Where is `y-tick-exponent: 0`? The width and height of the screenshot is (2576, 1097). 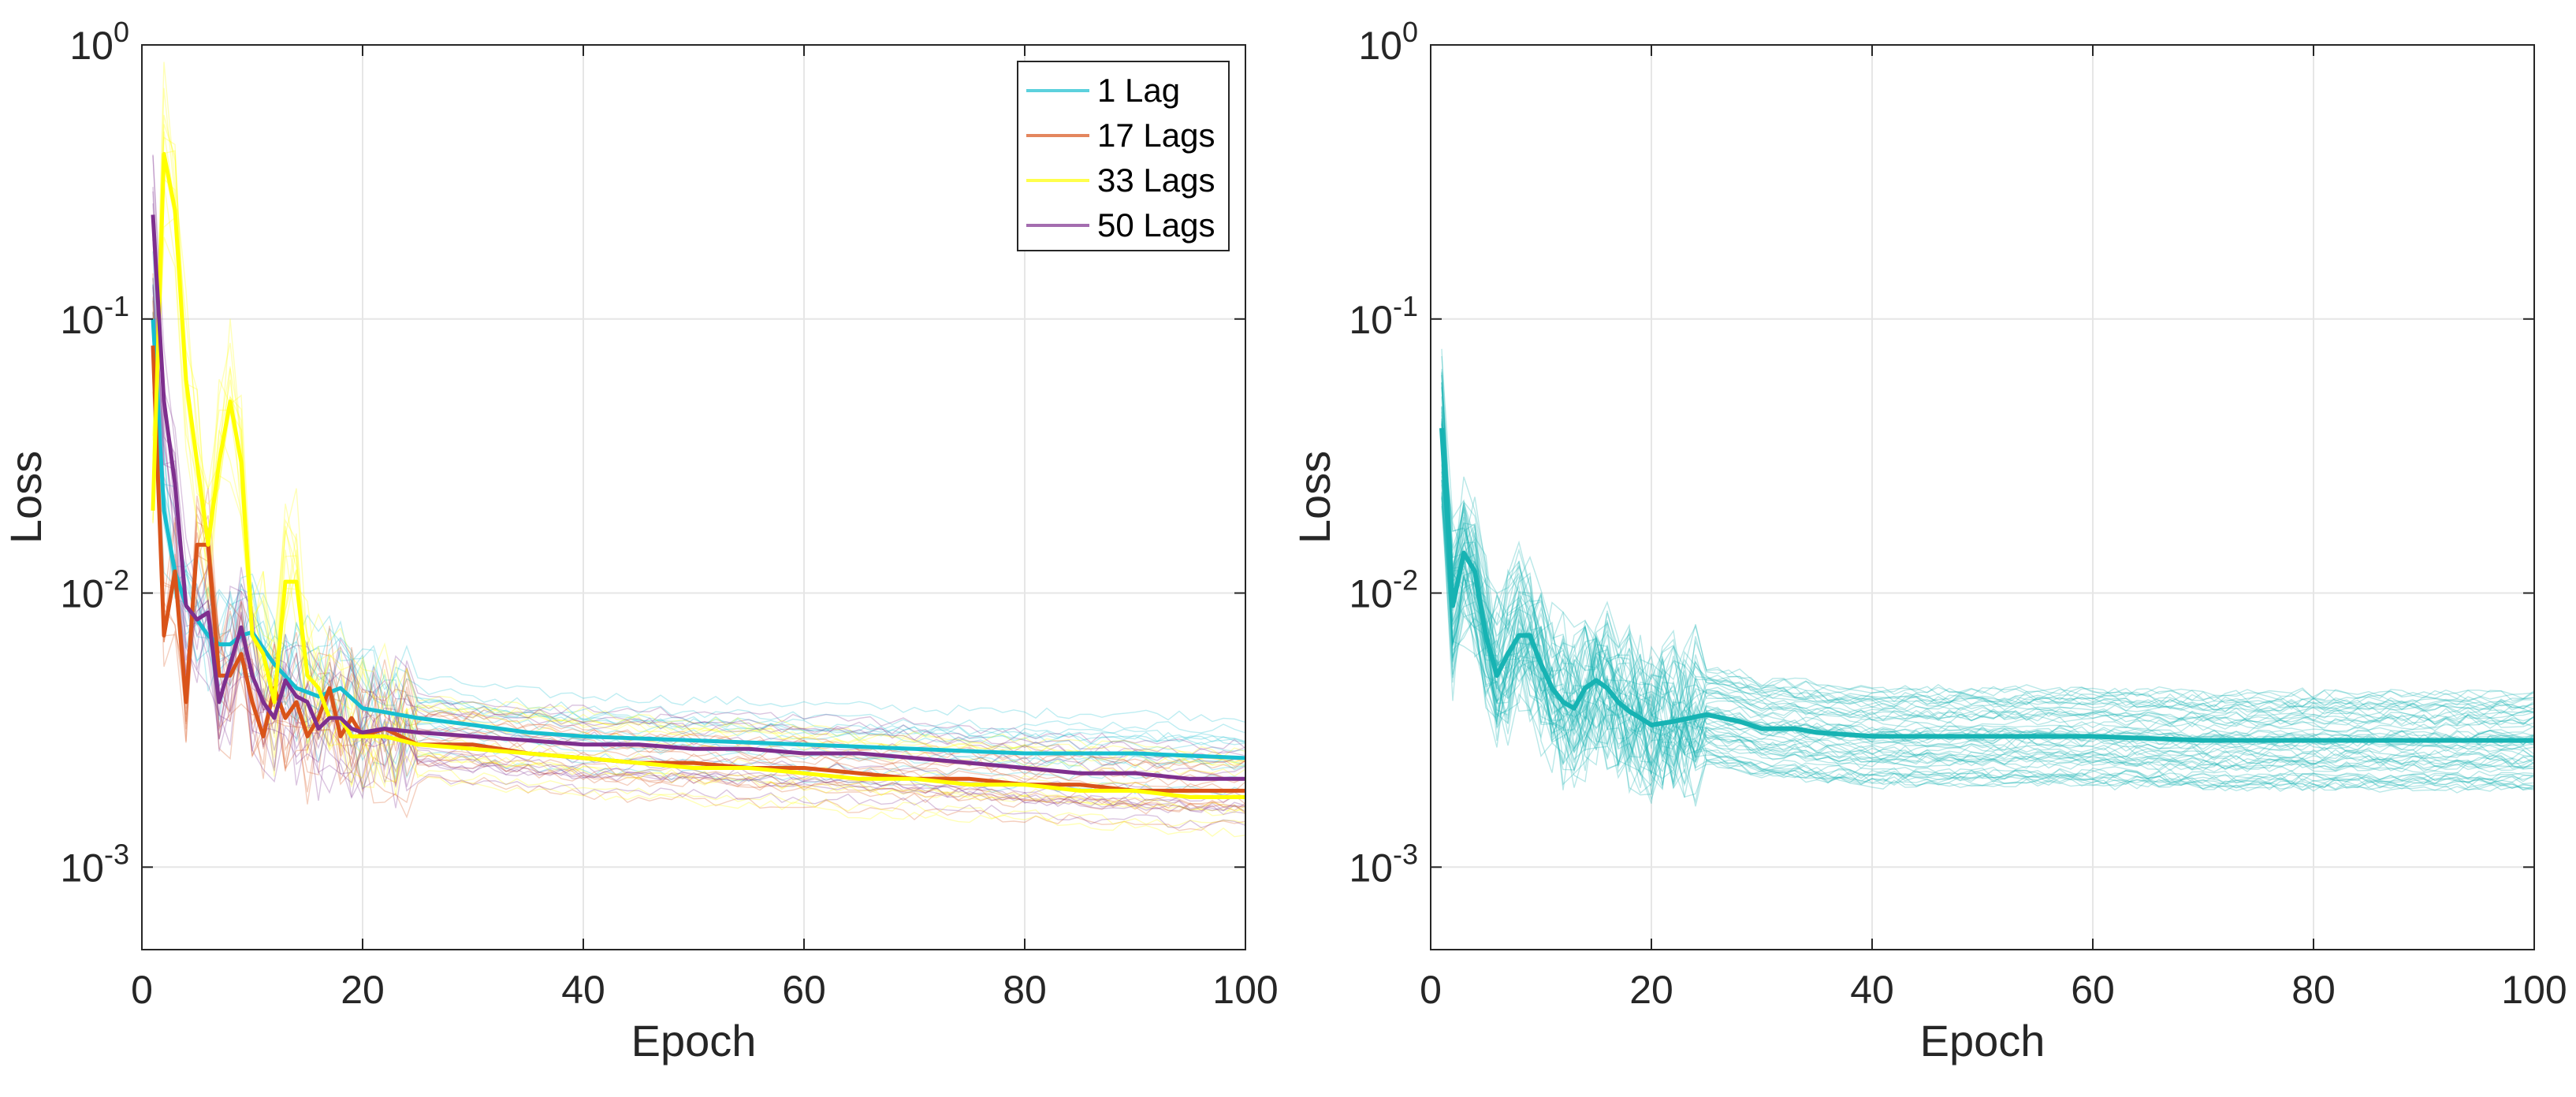
y-tick-exponent: 0 is located at coordinates (1410, 32).